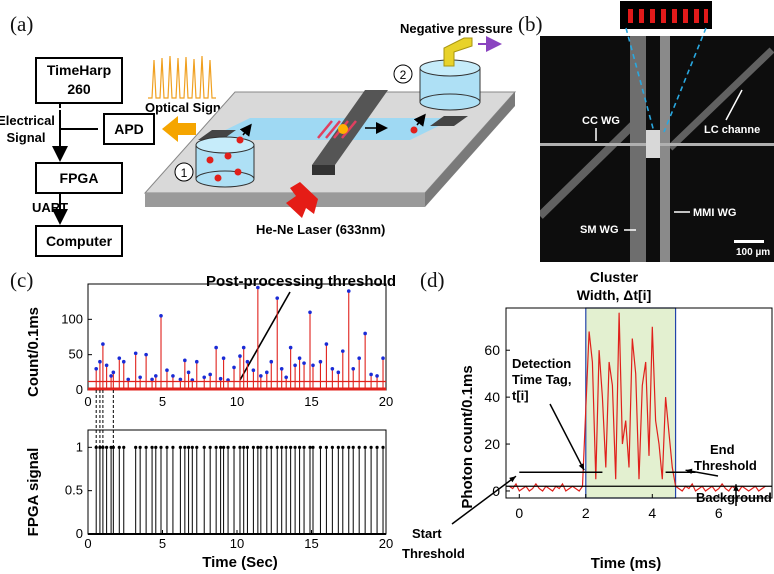 Image resolution: width=774 pixels, height=574 pixels. Describe the element at coordinates (162, 401) in the screenshot. I see `top-xtick-label: 5` at that location.